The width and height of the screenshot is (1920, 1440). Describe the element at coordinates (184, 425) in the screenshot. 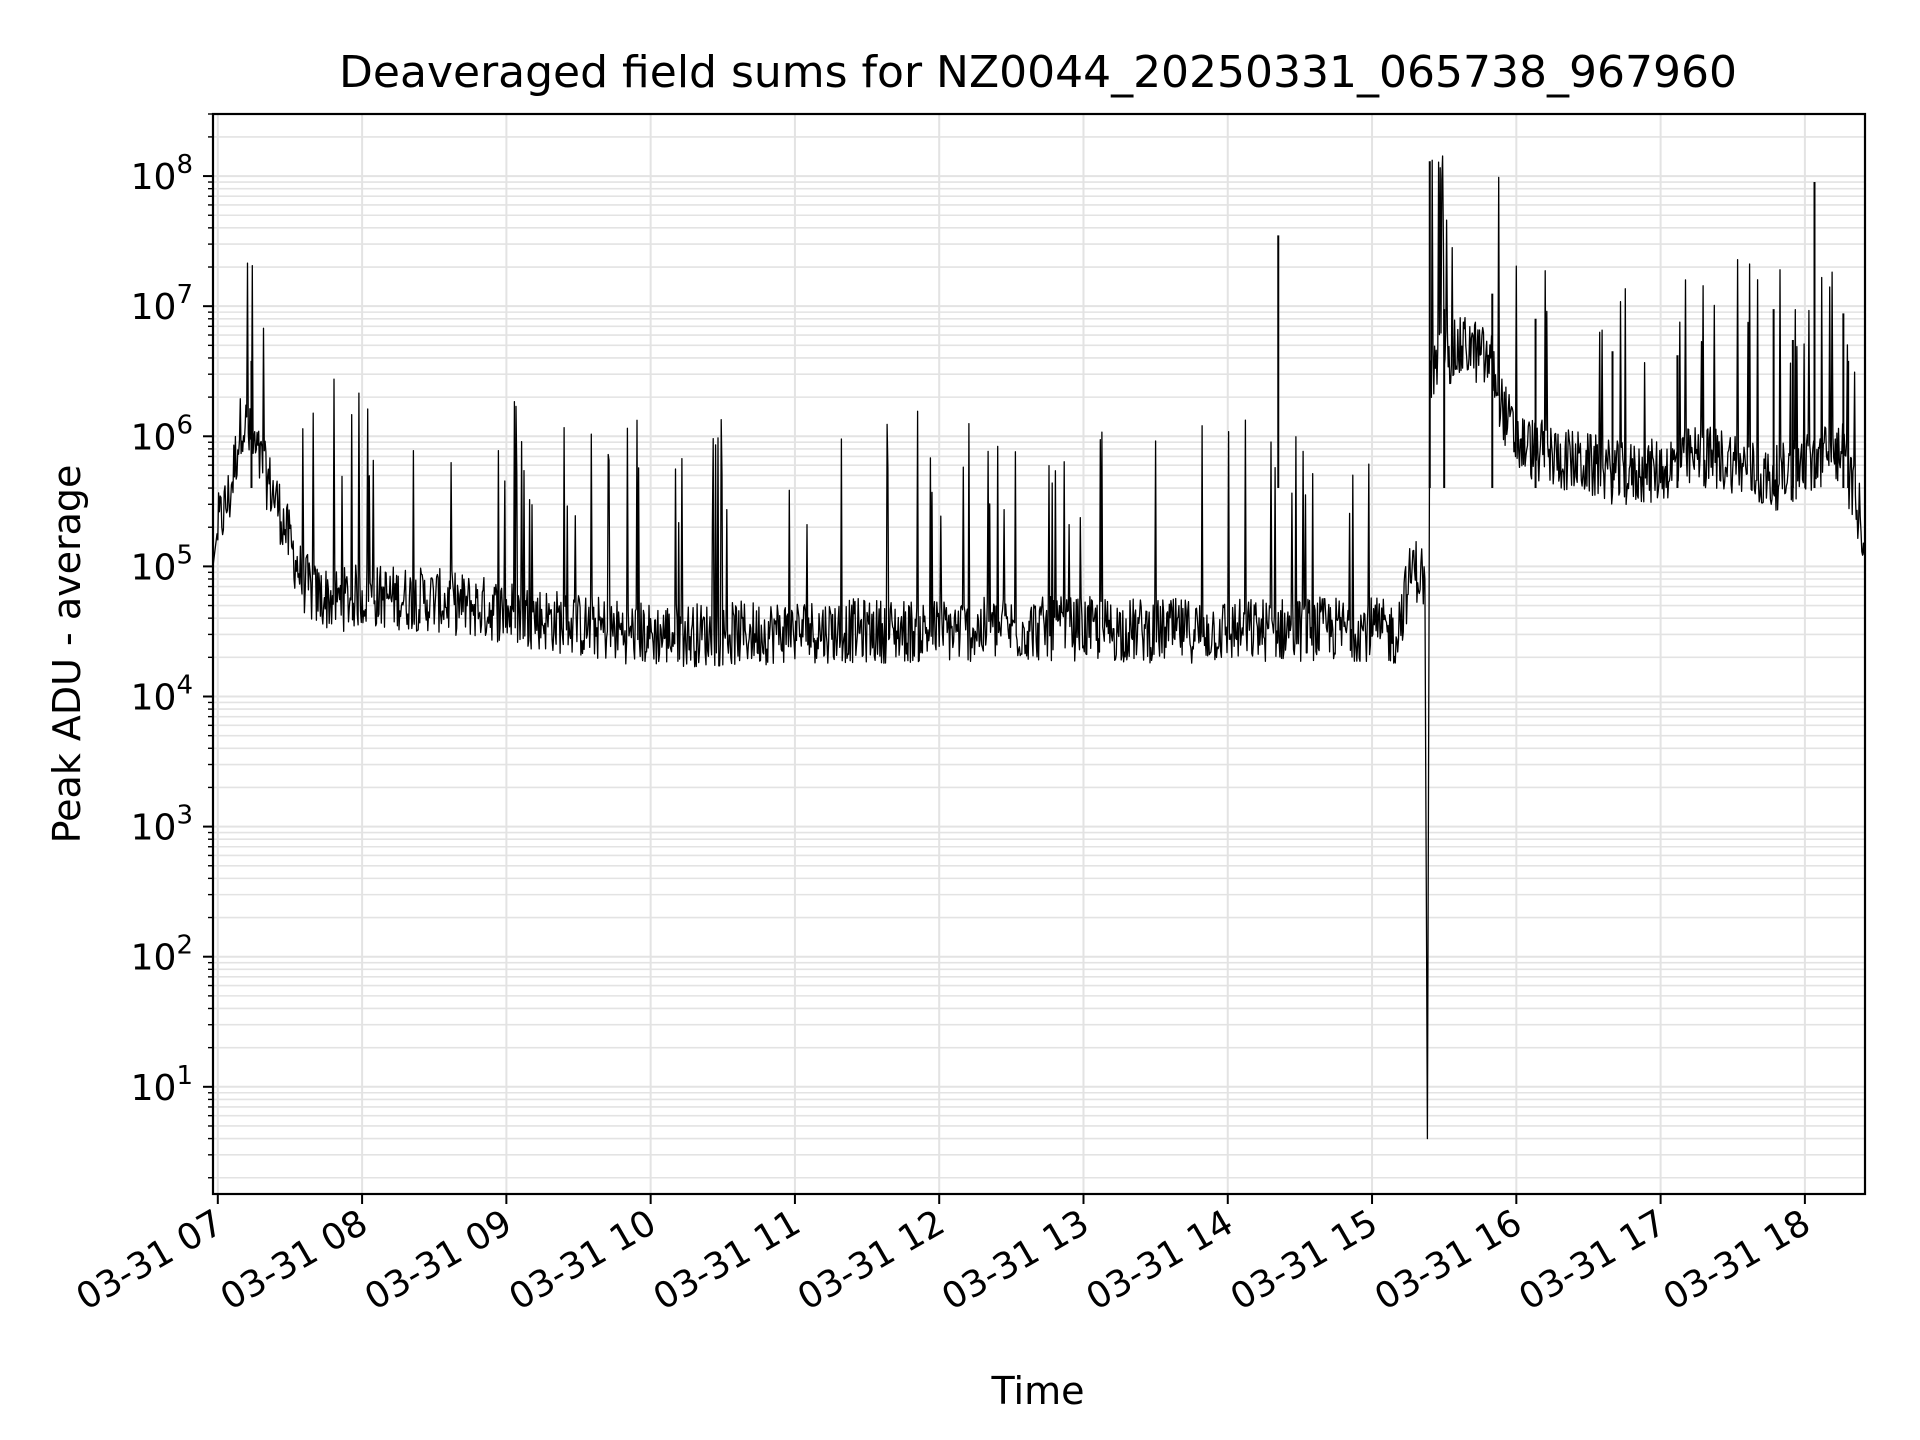

I see `y-tick-exponent: 6` at that location.